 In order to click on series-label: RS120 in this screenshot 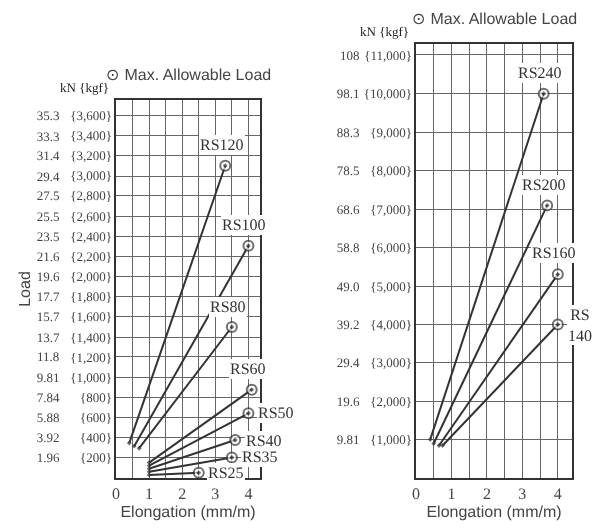, I will do `click(222, 145)`.